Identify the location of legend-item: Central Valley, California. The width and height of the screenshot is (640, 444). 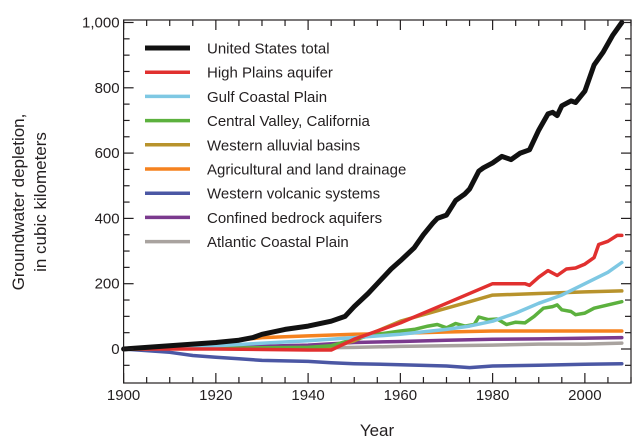
(258, 121).